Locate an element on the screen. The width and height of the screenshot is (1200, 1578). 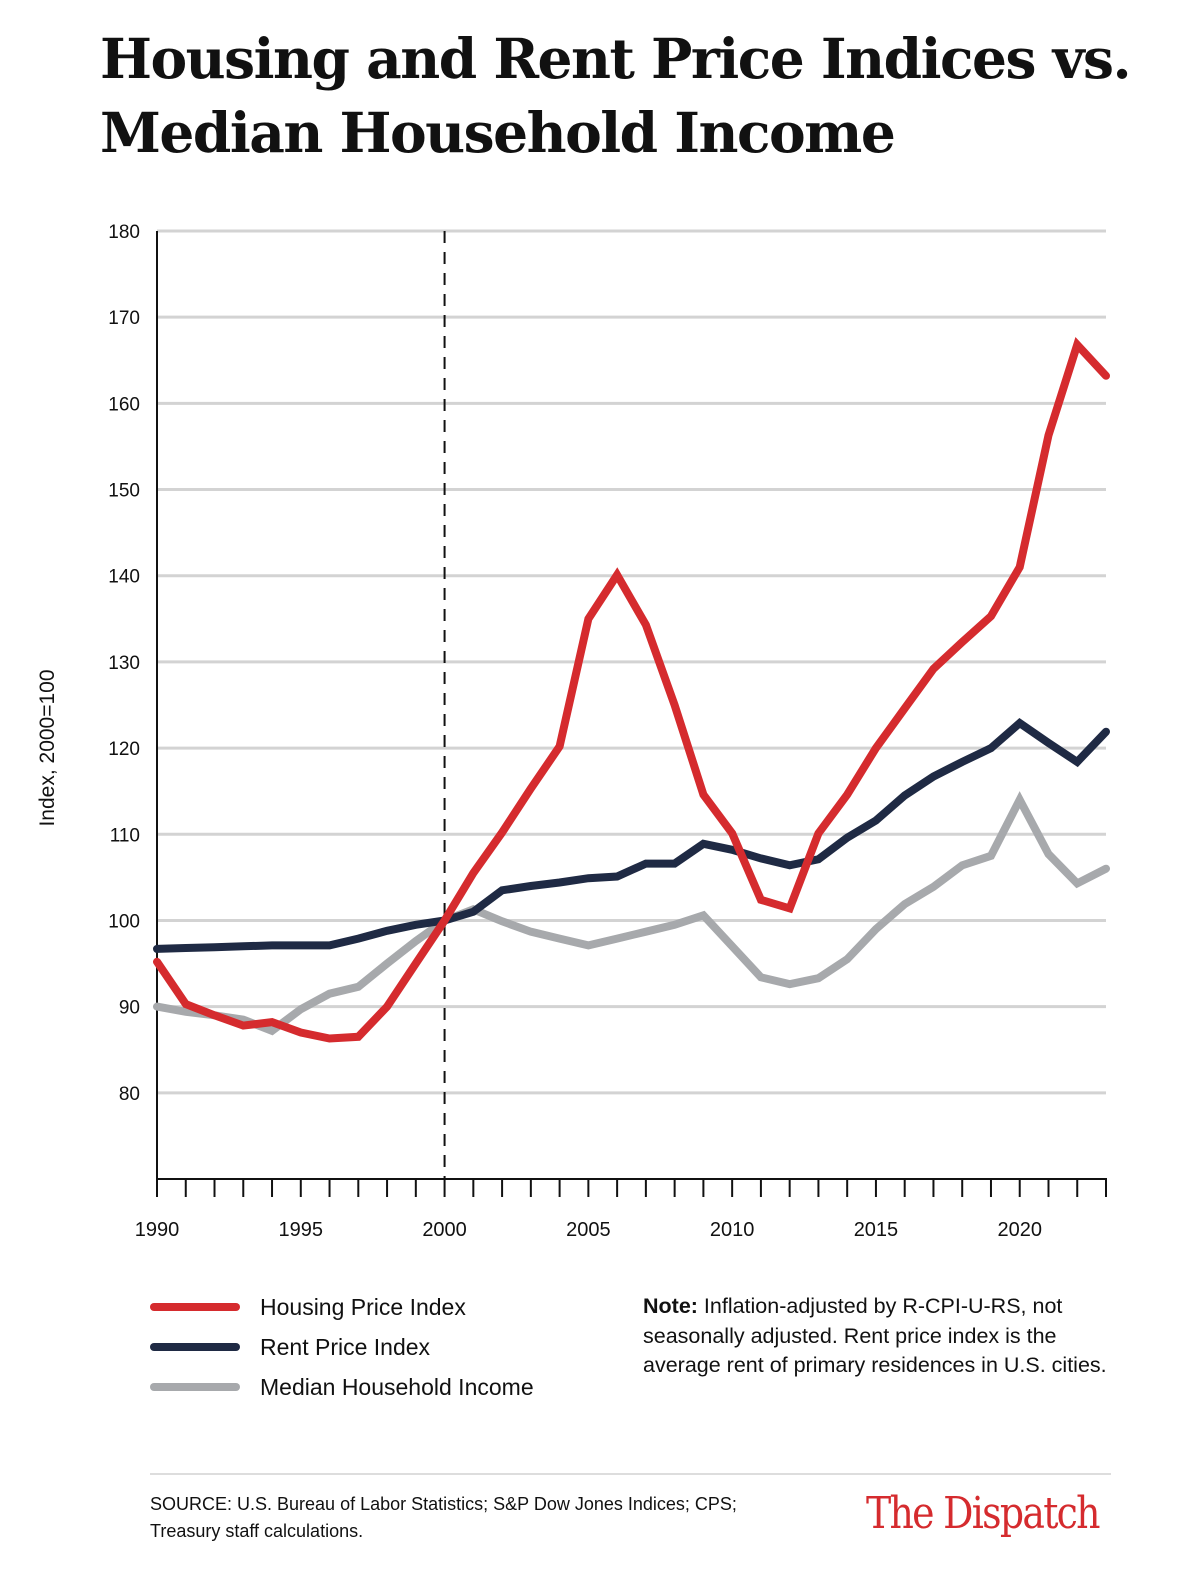
legend-label-housing: Housing Price Index is located at coordinates (363, 1306).